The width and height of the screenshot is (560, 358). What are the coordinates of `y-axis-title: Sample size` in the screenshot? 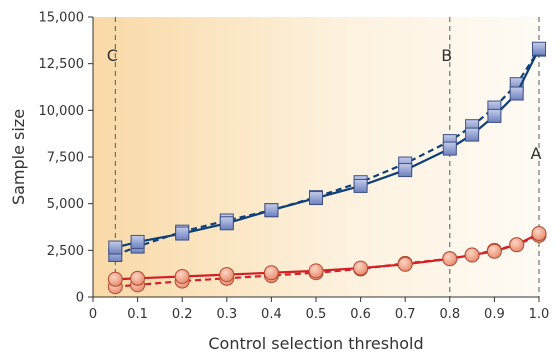 It's located at (18, 157).